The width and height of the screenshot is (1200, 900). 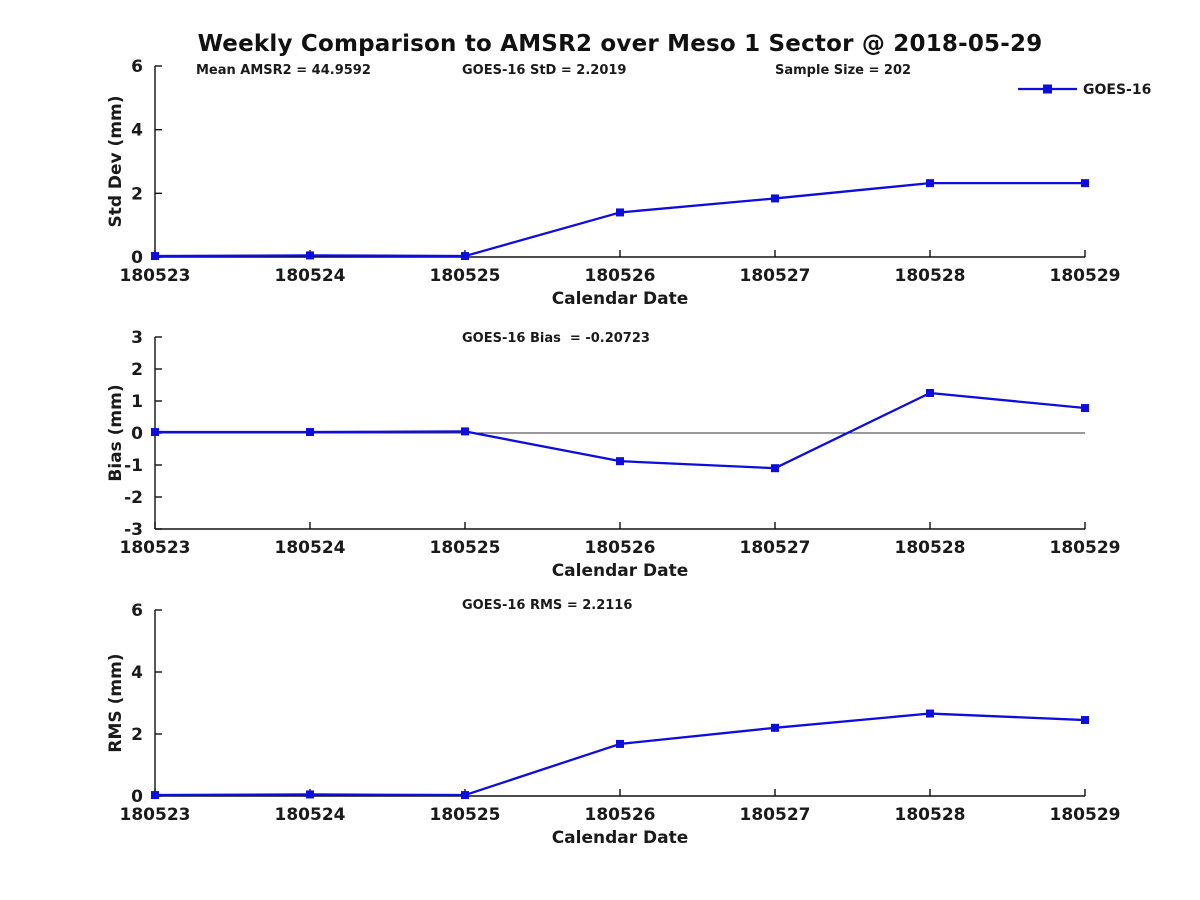 What do you see at coordinates (620, 276) in the screenshot?
I see `x-tick-label-stddev: 180526` at bounding box center [620, 276].